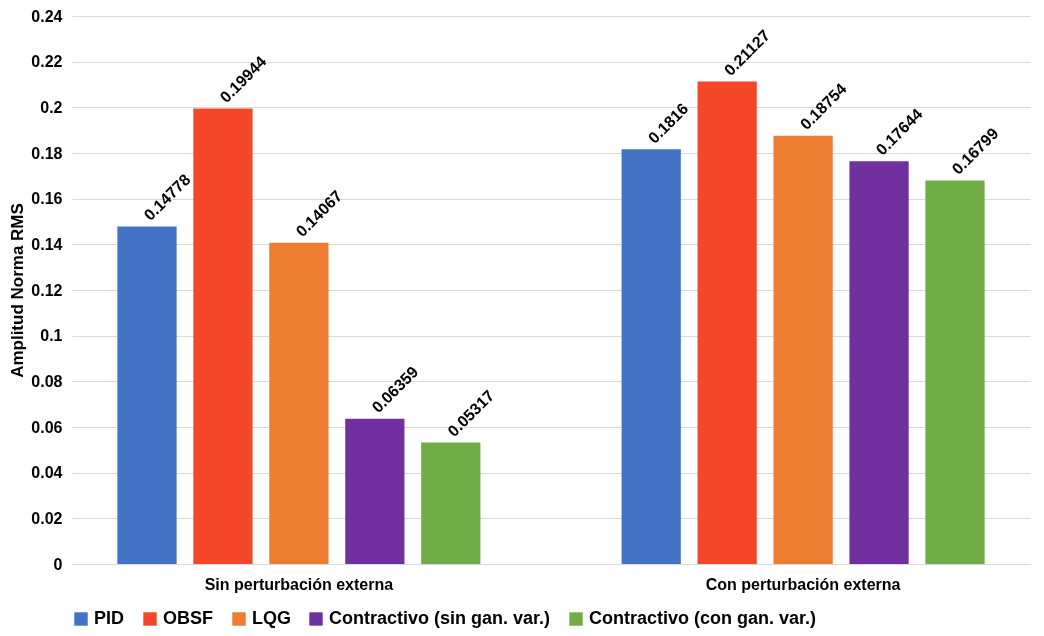 The height and width of the screenshot is (636, 1044). What do you see at coordinates (58, 564) in the screenshot?
I see `y-tick-label: 0` at bounding box center [58, 564].